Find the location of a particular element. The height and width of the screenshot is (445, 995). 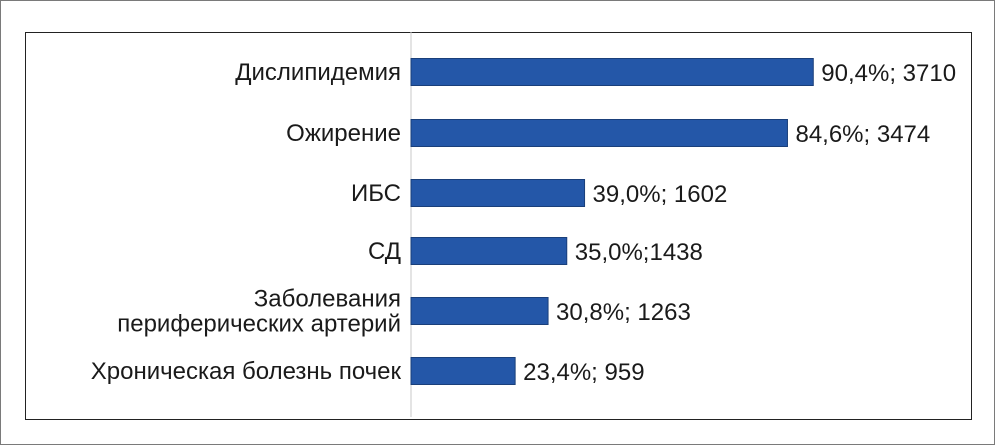

category-label: Ожирение is located at coordinates (343, 133).